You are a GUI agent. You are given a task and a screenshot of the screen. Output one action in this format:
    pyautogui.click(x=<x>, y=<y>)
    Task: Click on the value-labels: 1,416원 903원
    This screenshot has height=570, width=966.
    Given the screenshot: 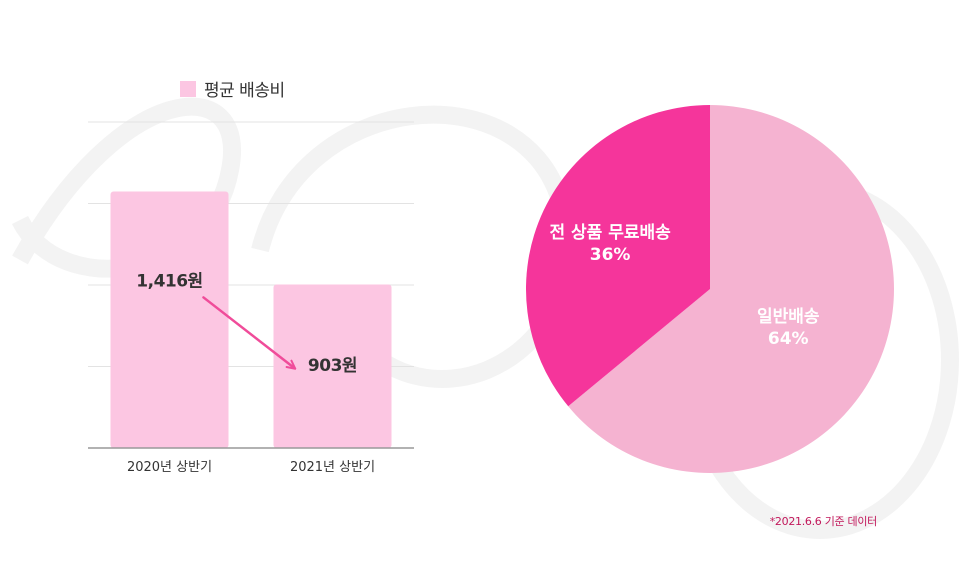 What is the action you would take?
    pyautogui.click(x=246, y=323)
    